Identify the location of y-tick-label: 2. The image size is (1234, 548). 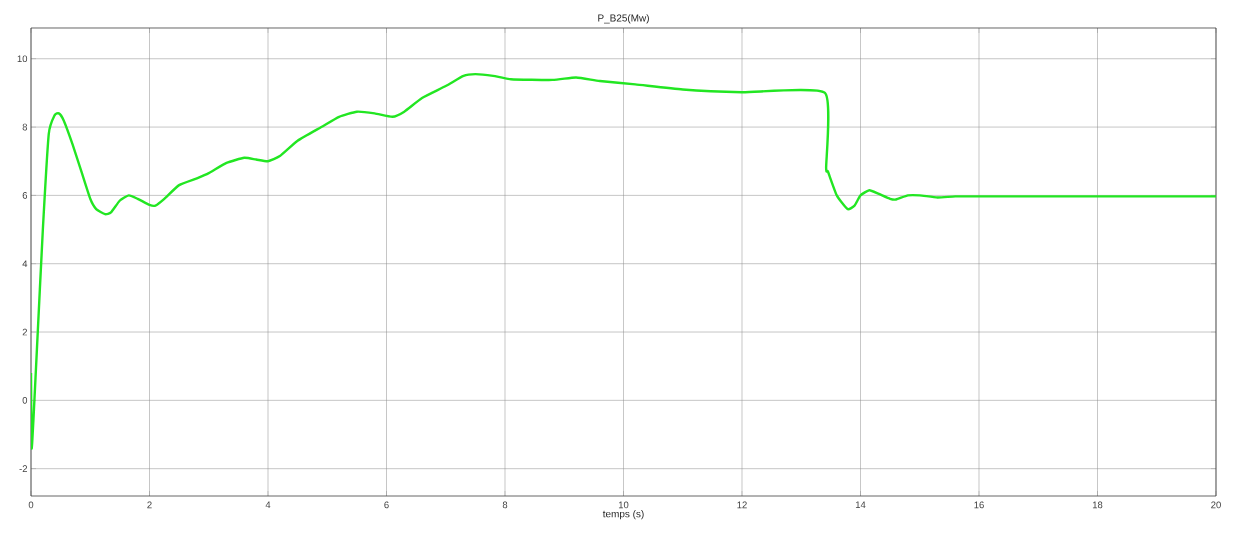
(25, 332).